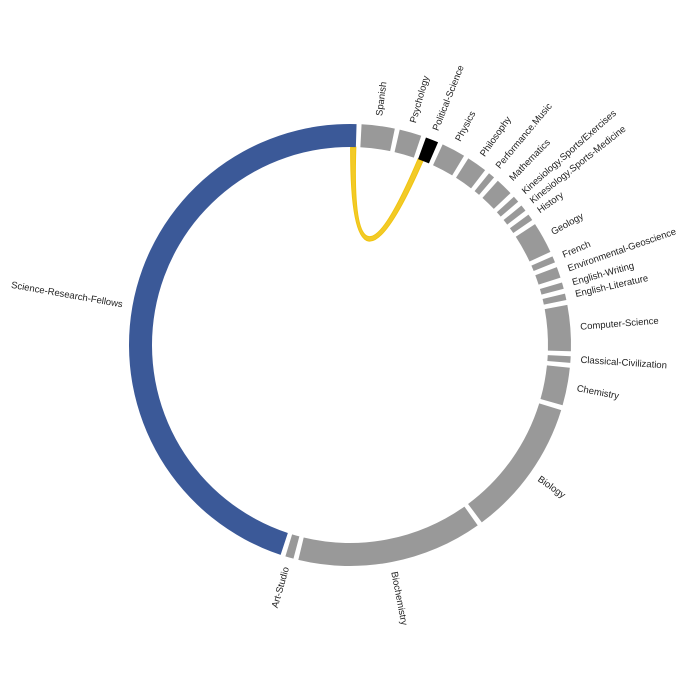 This screenshot has height=700, width=700. Describe the element at coordinates (598, 392) in the screenshot. I see `segment-label-chemistry: Chemistry` at that location.